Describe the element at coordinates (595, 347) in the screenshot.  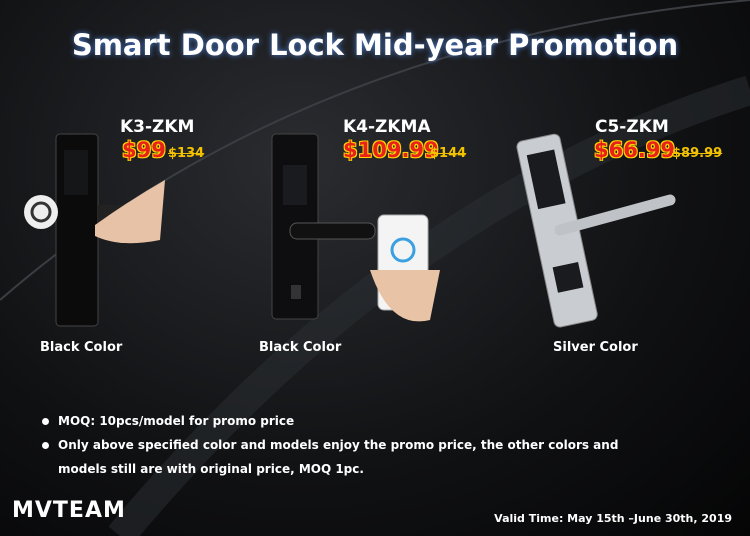
I see `color-label: Silver Color` at that location.